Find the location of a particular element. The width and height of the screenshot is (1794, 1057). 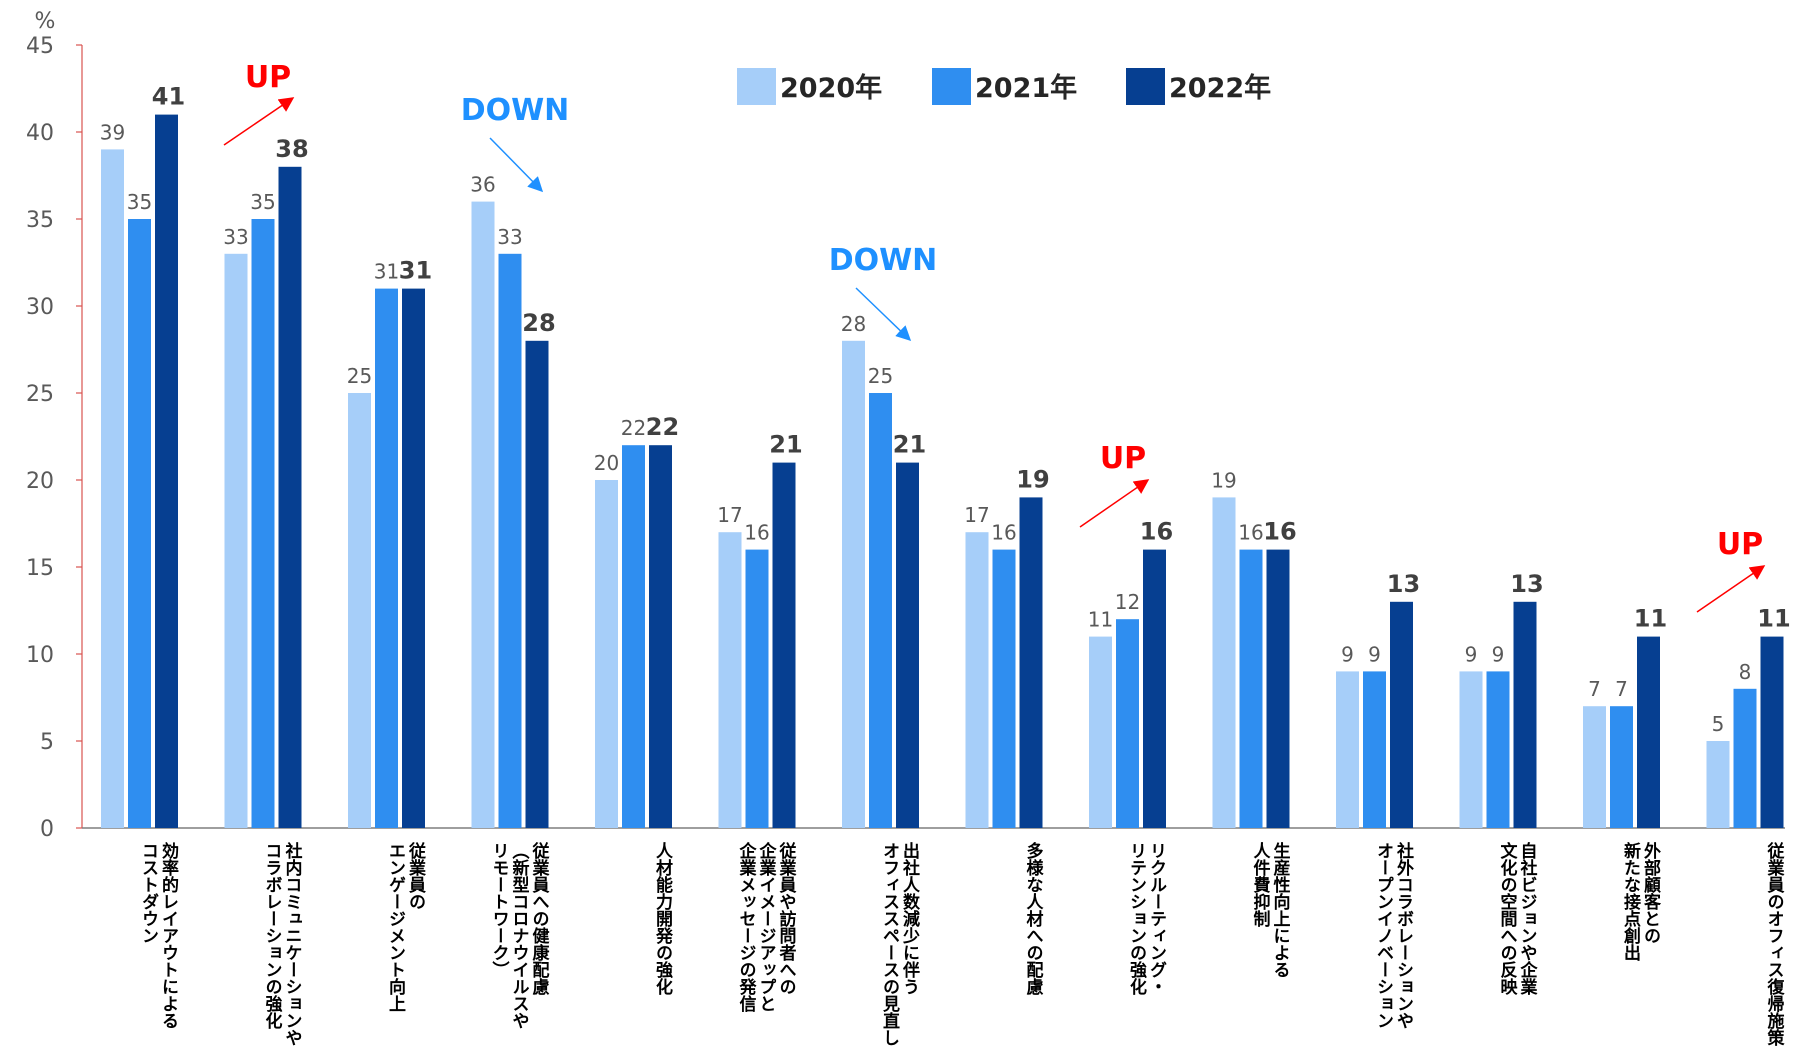

category-label: リクルーティング・ is located at coordinates (1156, 918).